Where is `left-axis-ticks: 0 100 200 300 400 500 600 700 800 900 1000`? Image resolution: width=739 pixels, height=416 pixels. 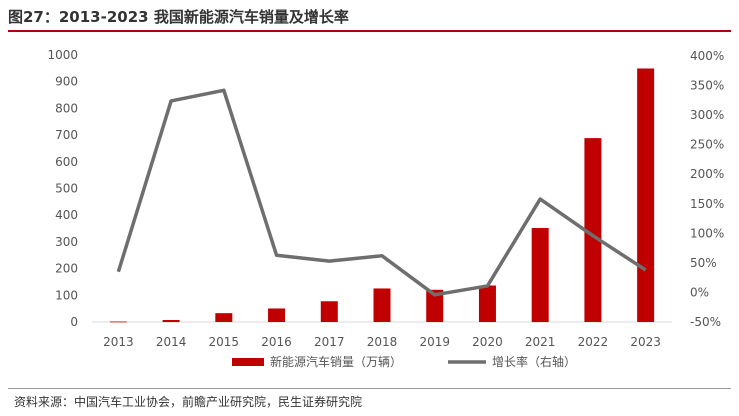 left-axis-ticks: 0 100 200 300 400 500 600 700 800 900 1000 is located at coordinates (62, 188).